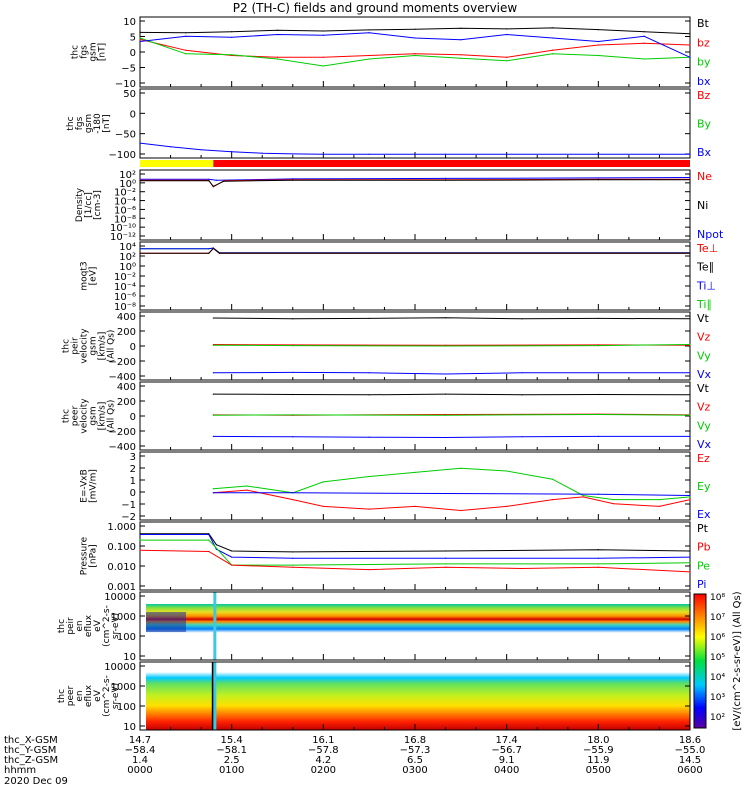  I want to click on colorbar-tick-label: 10², so click(717, 718).